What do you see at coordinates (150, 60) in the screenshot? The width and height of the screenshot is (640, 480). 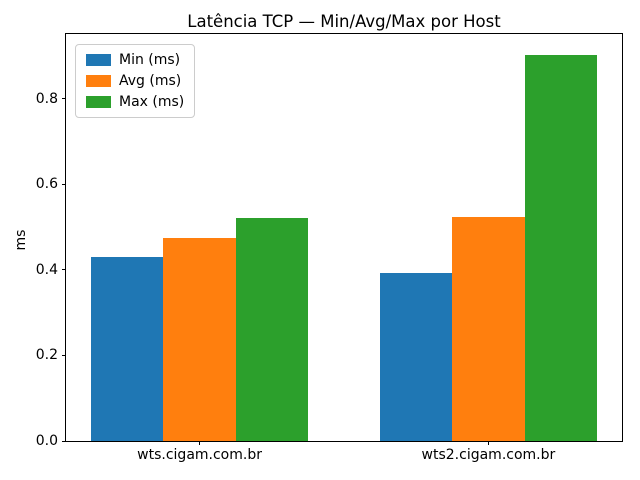 I see `legend-label-min: Min (ms)` at bounding box center [150, 60].